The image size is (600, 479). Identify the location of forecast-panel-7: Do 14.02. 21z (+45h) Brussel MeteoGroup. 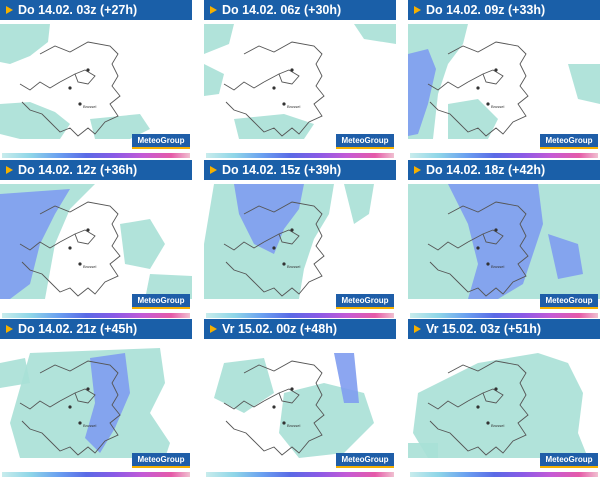
(96, 398).